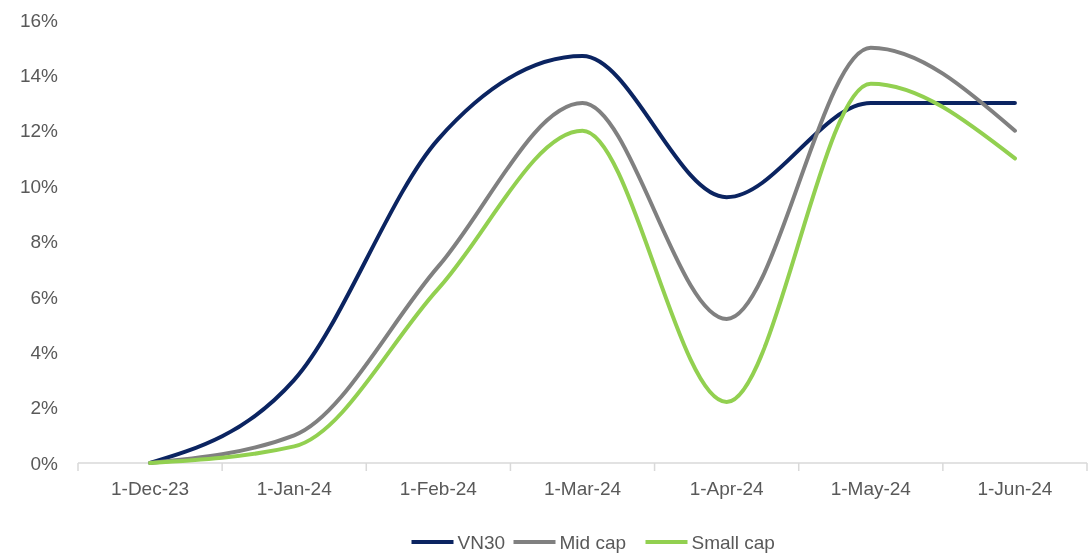 The image size is (1089, 554). What do you see at coordinates (481, 542) in the screenshot?
I see `legend-label: VN30` at bounding box center [481, 542].